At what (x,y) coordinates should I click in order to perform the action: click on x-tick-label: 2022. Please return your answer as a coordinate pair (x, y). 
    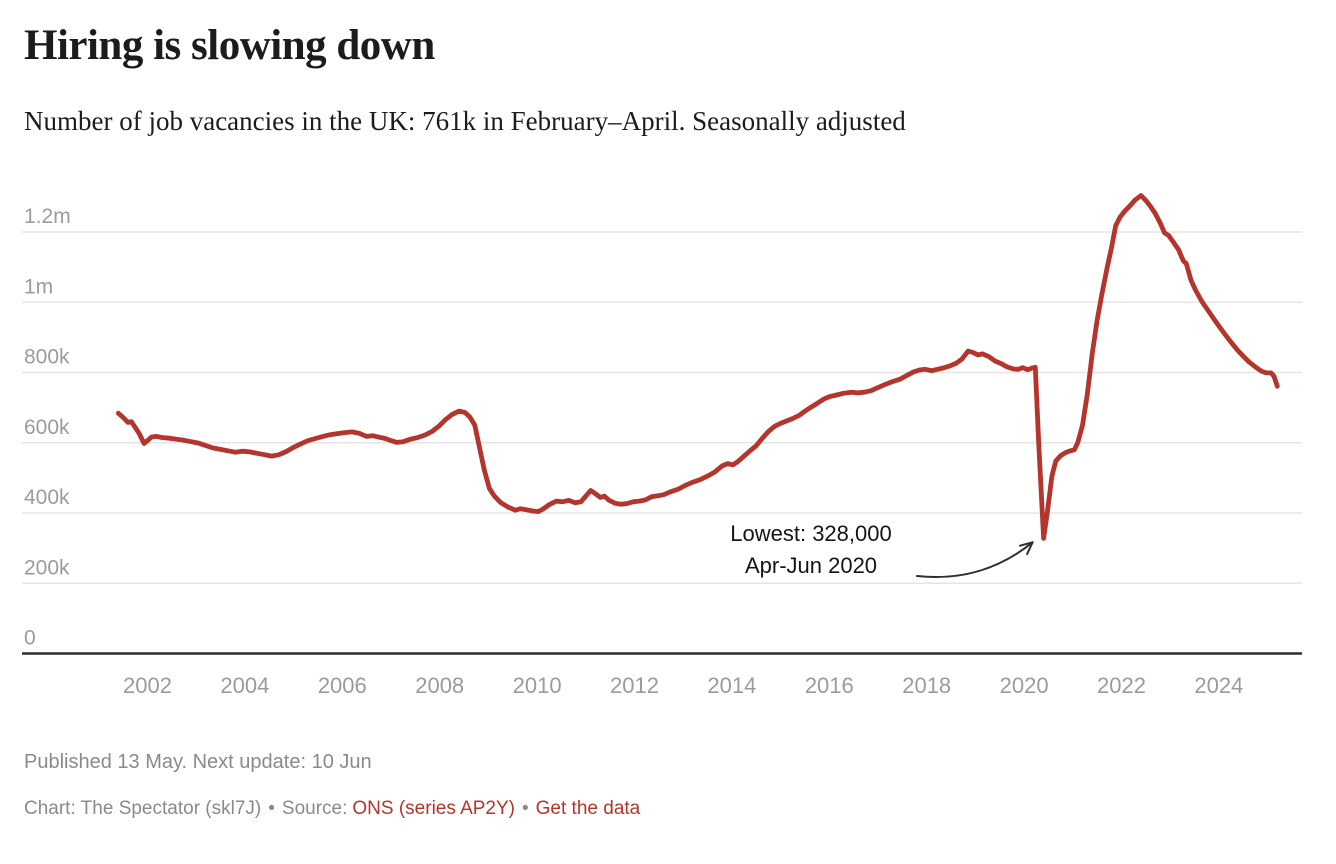
    Looking at the image, I should click on (1121, 685).